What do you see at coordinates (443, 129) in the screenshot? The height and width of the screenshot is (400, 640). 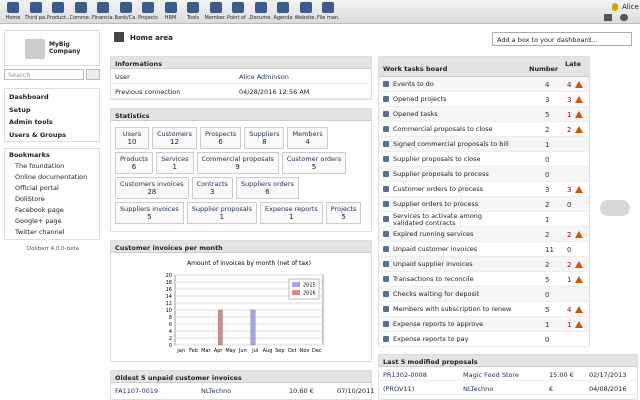 I see `work-label: Commercial proposals to close` at bounding box center [443, 129].